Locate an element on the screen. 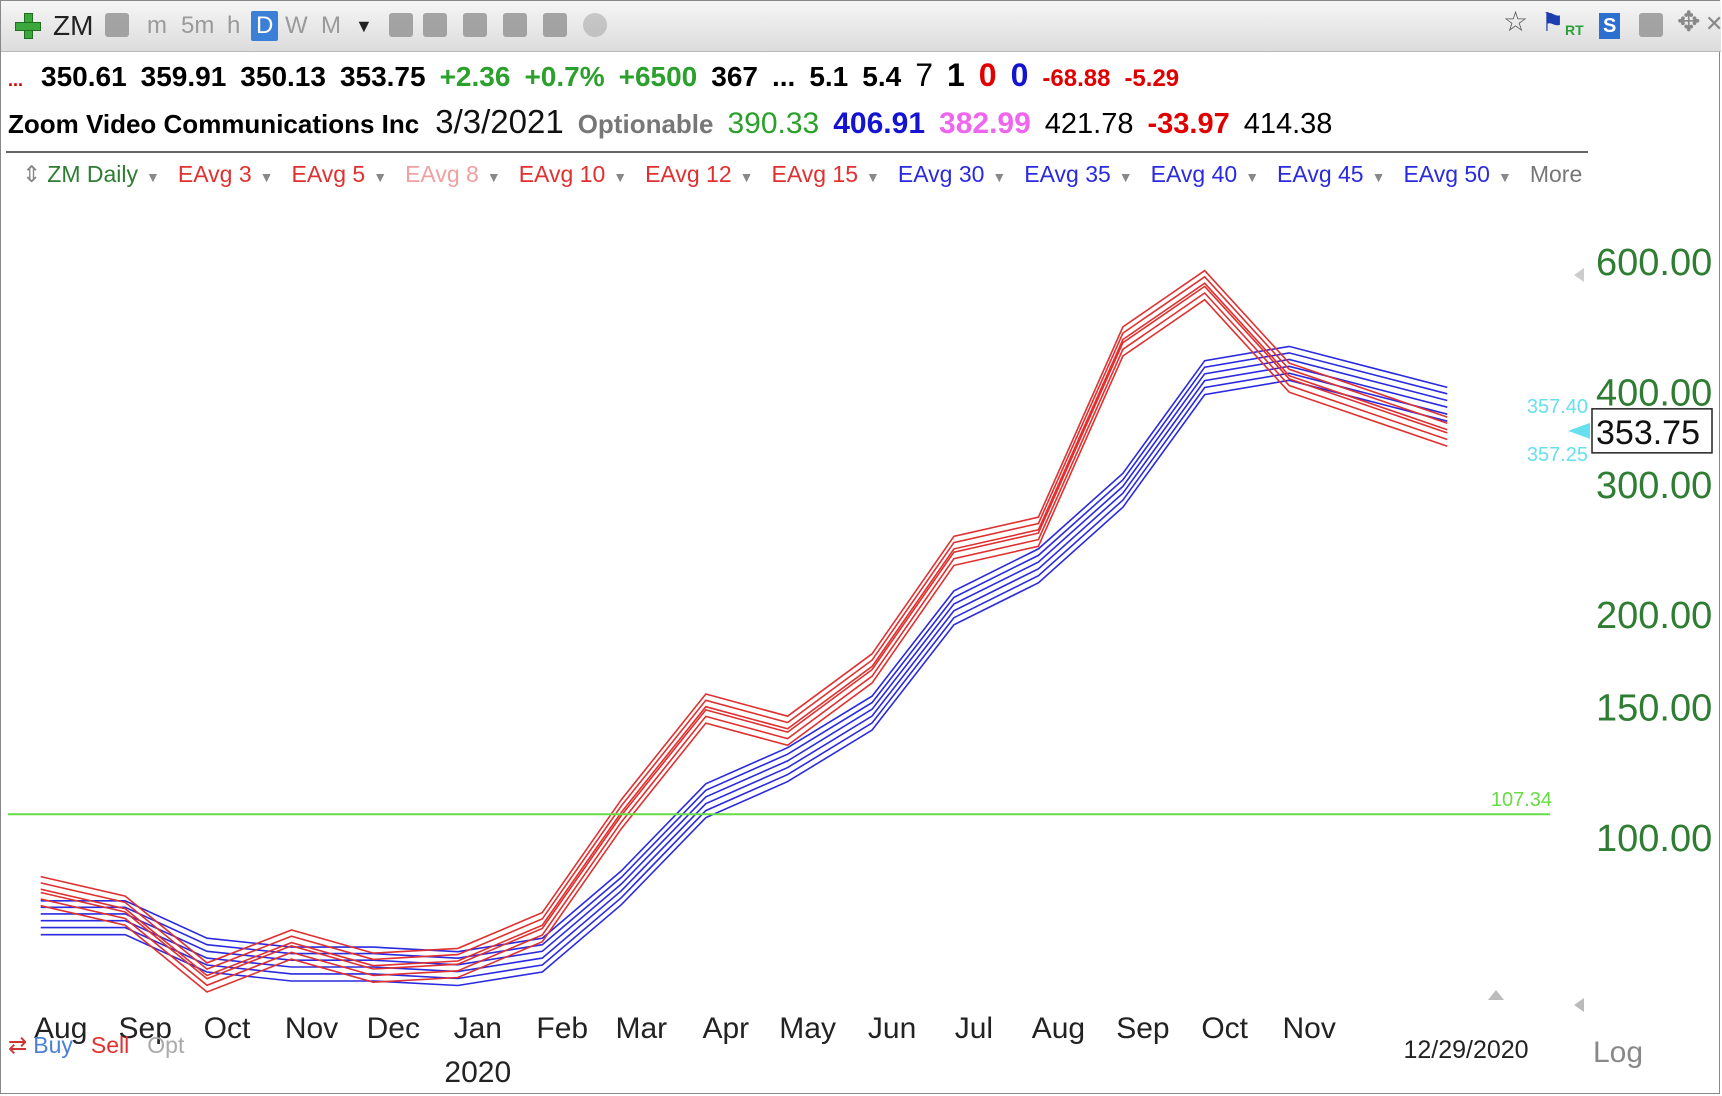 This screenshot has height=1096, width=1722. optionable-label: Optionable is located at coordinates (645, 124).